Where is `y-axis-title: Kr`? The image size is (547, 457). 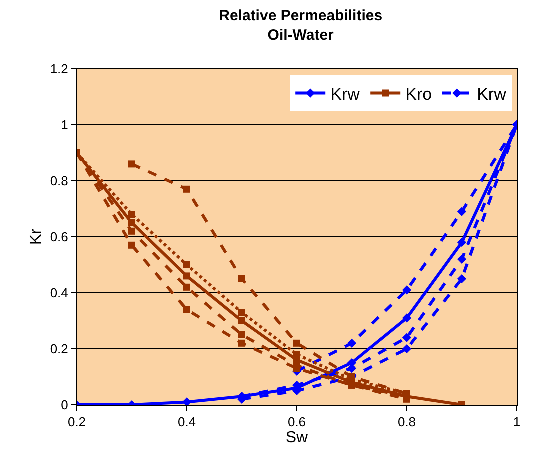
y-axis-title: Kr is located at coordinates (37, 236).